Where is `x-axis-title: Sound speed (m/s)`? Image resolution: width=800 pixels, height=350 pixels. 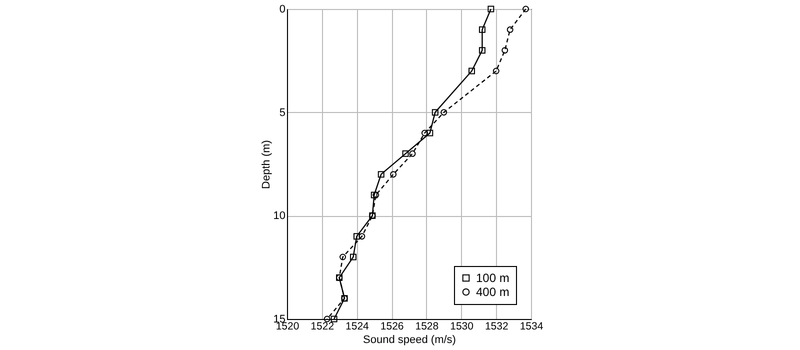
x-axis-title: Sound speed (m/s) is located at coordinates (409, 340).